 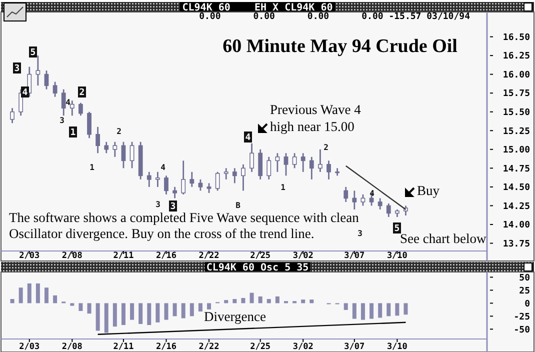 I want to click on y-tick-label: 14.25, so click(x=516, y=207).